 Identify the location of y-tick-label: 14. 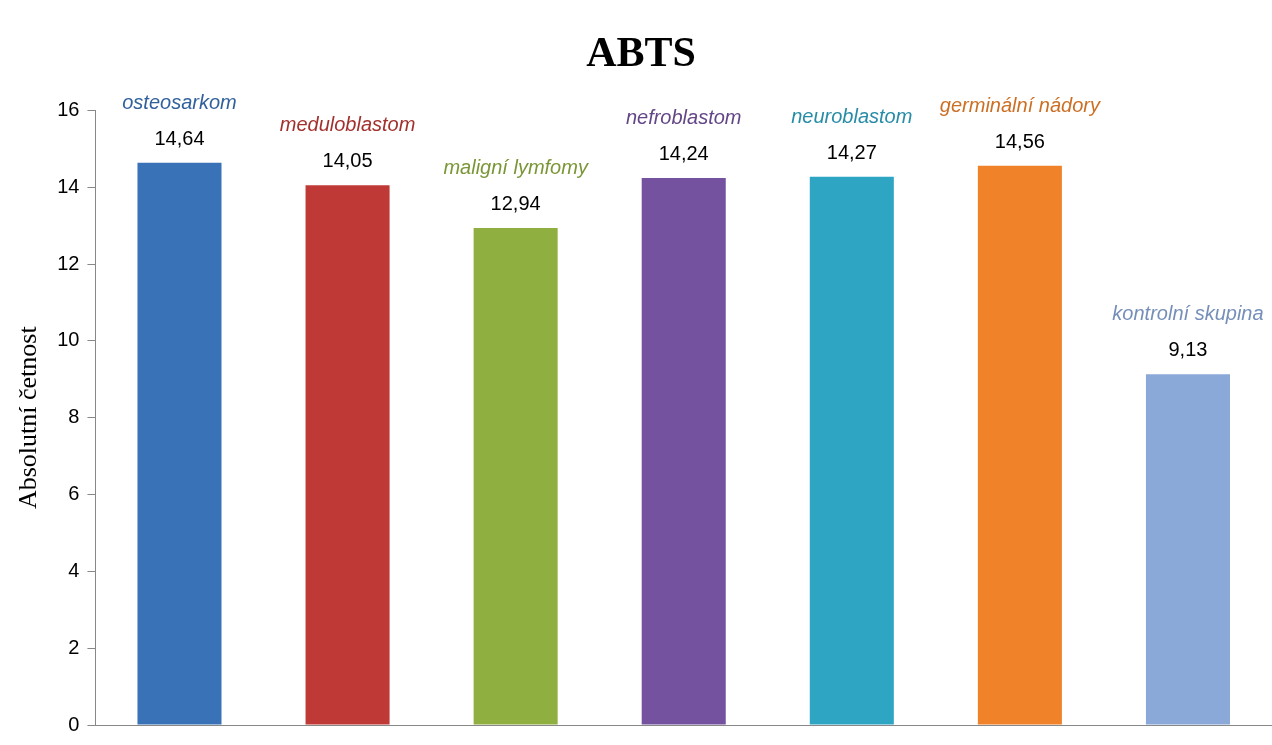
(68, 185).